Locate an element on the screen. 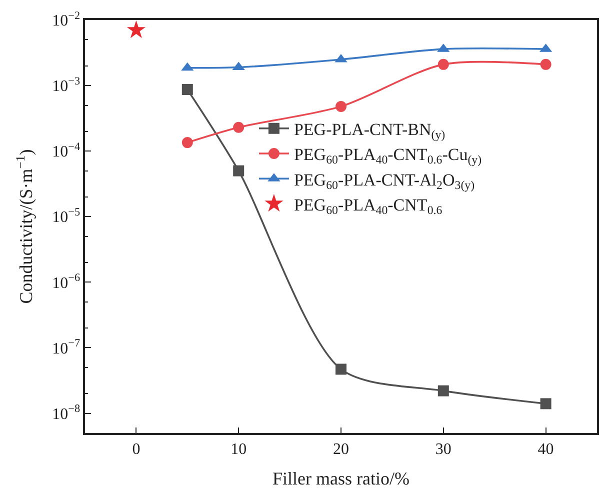 This screenshot has width=609, height=498. x-tick-label: 0 is located at coordinates (136, 449).